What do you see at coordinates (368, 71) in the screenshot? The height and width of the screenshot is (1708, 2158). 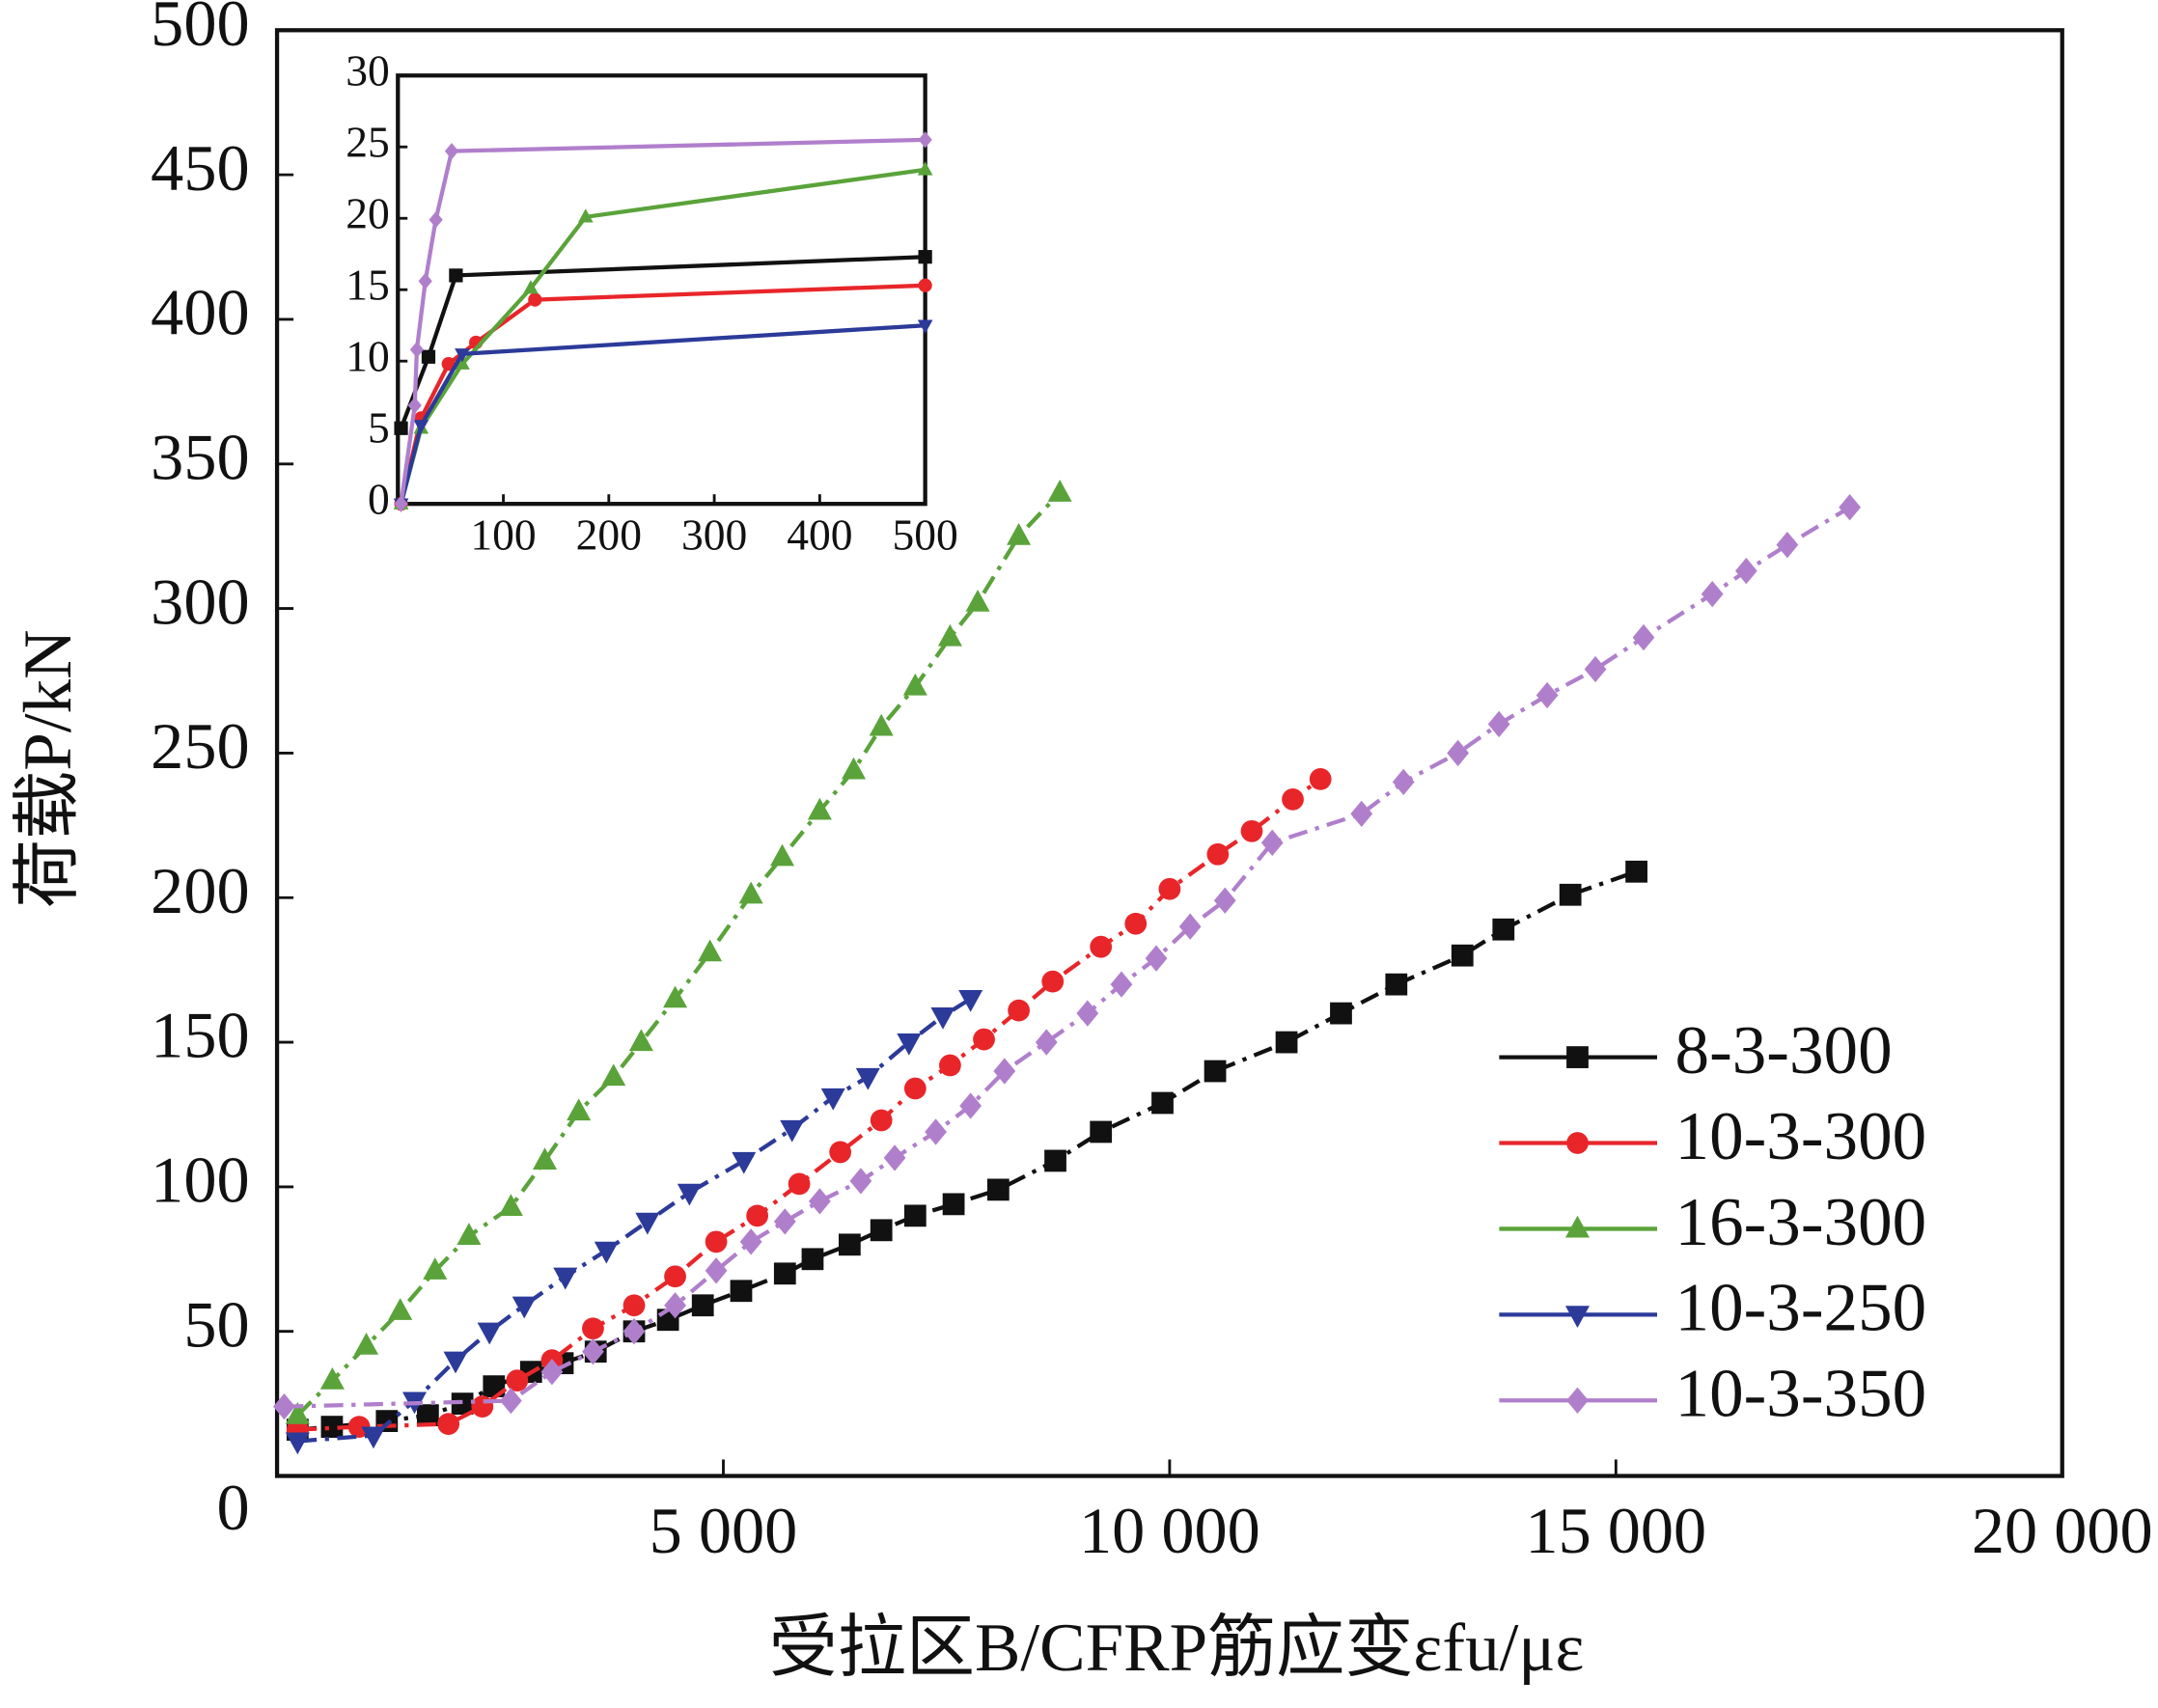 I see `y-tick-label: 30` at bounding box center [368, 71].